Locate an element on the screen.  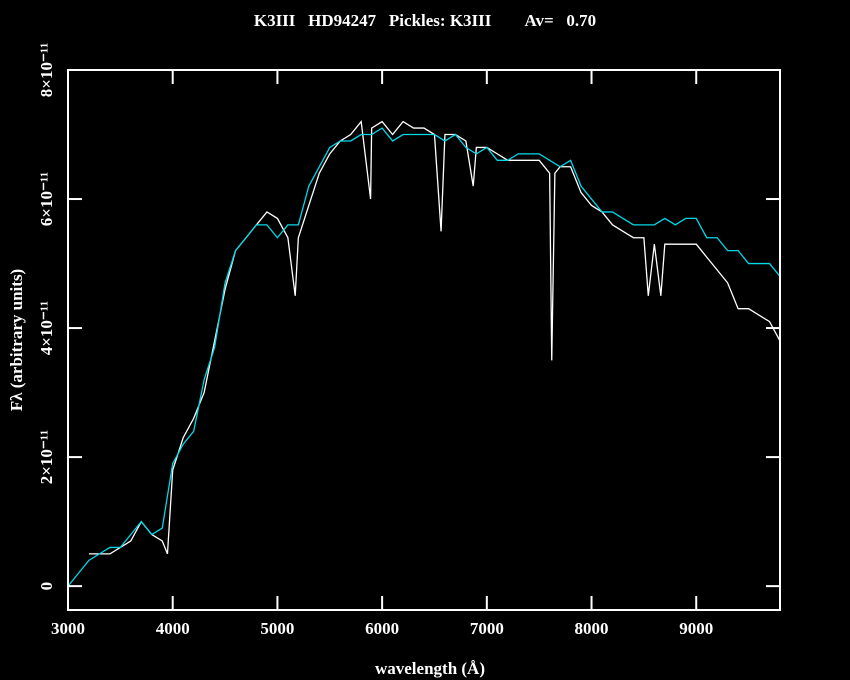
chart-title: K3III HD94247 Pickles: K3III Av= 0.70 is located at coordinates (425, 20).